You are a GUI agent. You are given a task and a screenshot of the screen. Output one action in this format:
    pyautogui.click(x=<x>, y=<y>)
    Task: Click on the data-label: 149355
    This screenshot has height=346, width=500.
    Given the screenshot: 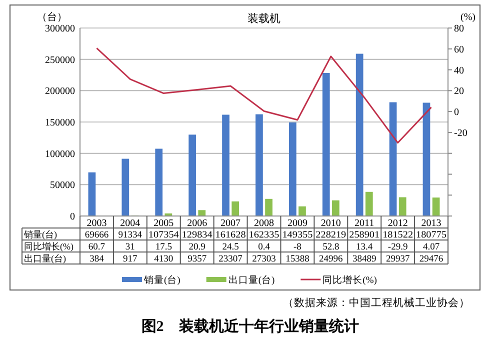 What is the action you would take?
    pyautogui.click(x=297, y=235)
    